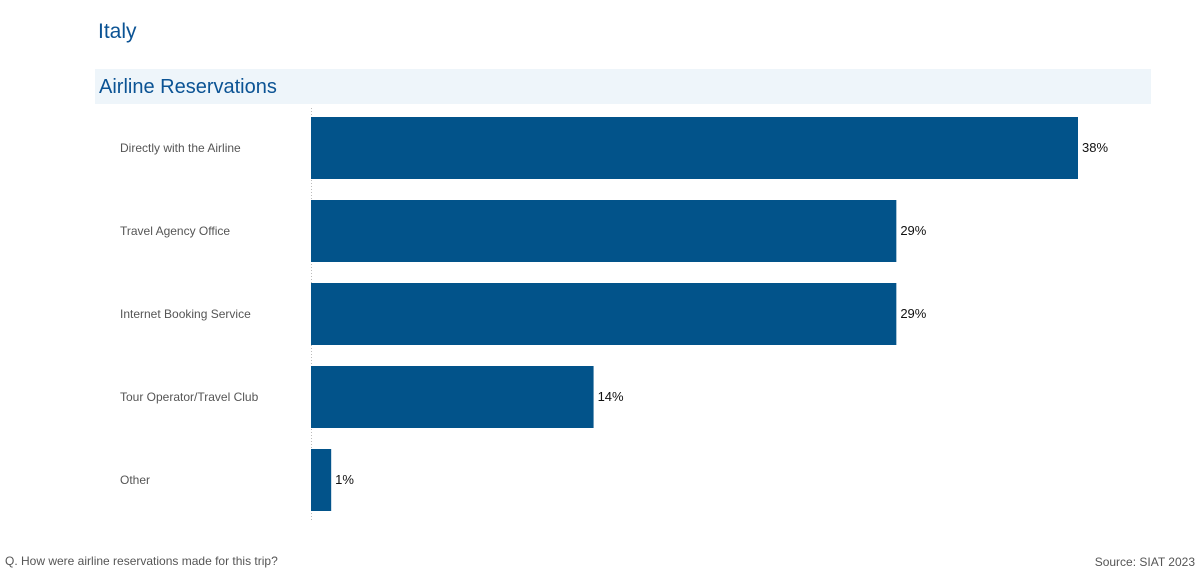 The image size is (1200, 575). Describe the element at coordinates (1095, 147) in the screenshot. I see `value-label: 38%` at that location.